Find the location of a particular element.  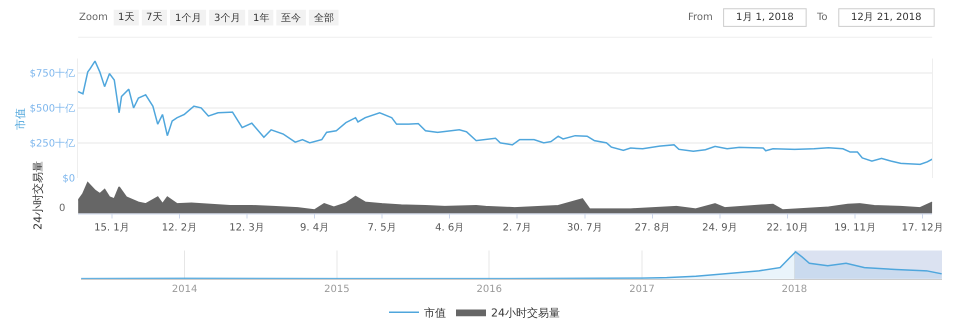

x-tick-label: 12. 3月 is located at coordinates (247, 228).